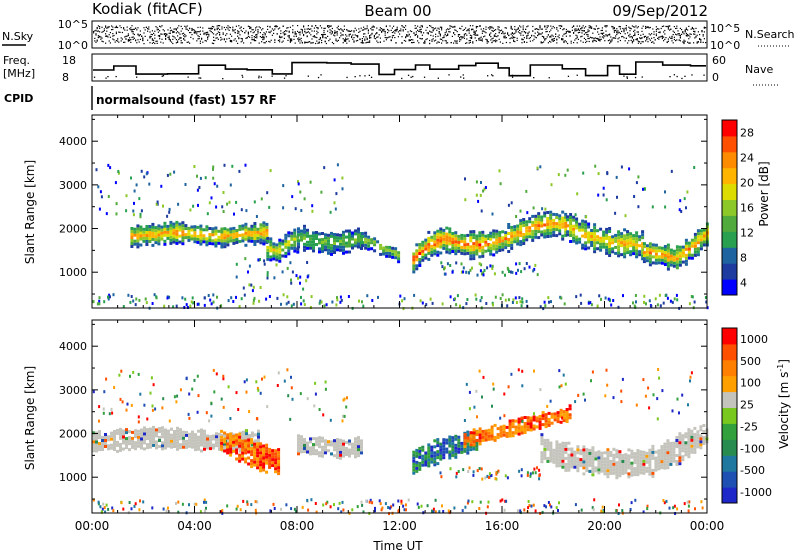  I want to click on power-ylabel: Slant Range [km], so click(30, 212).